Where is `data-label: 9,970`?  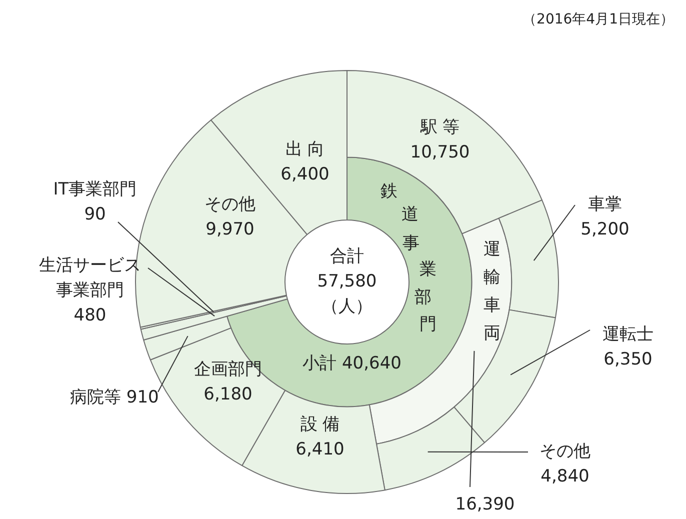
data-label: 9,970 is located at coordinates (230, 229).